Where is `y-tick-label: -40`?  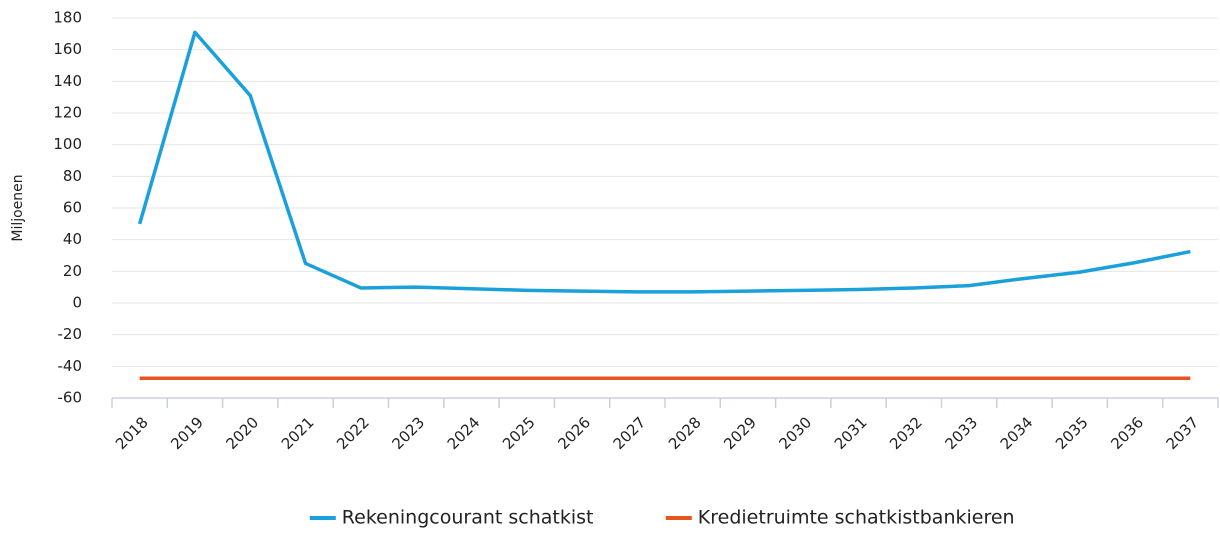 y-tick-label: -40 is located at coordinates (70, 366).